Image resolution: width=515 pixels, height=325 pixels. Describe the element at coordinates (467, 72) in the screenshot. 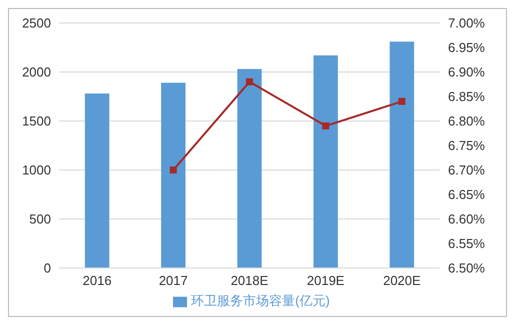

I see `y2-tick-label: 6.90%` at that location.